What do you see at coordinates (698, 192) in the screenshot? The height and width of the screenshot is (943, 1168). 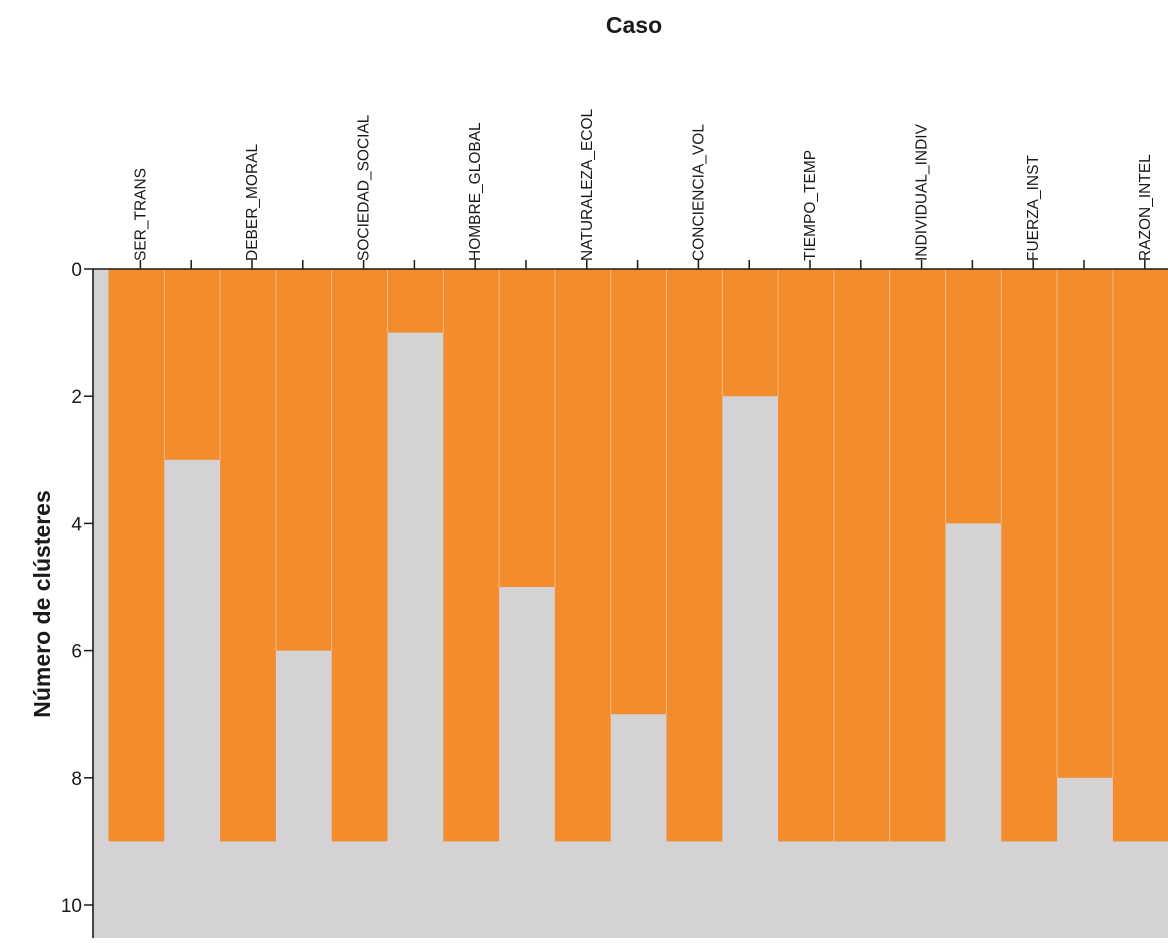 I see `case-label: CONCIENCIA_VOL` at bounding box center [698, 192].